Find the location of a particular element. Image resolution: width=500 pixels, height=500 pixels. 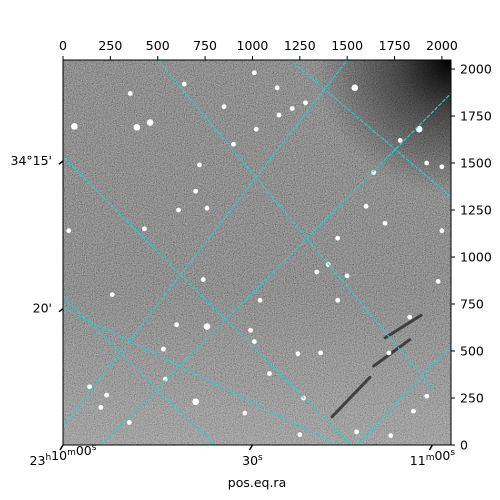

top-tick-label-1750: 1750 is located at coordinates (395, 45).